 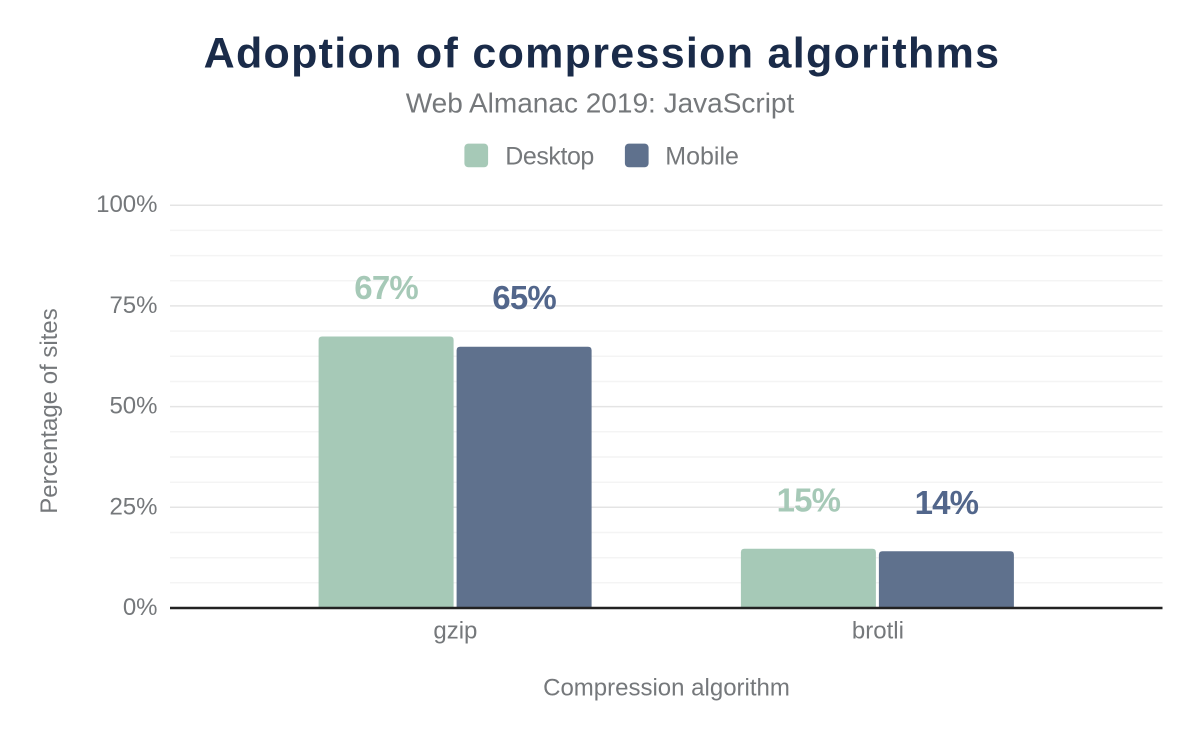 What do you see at coordinates (702, 157) in the screenshot?
I see `svg-text: Mobile` at bounding box center [702, 157].